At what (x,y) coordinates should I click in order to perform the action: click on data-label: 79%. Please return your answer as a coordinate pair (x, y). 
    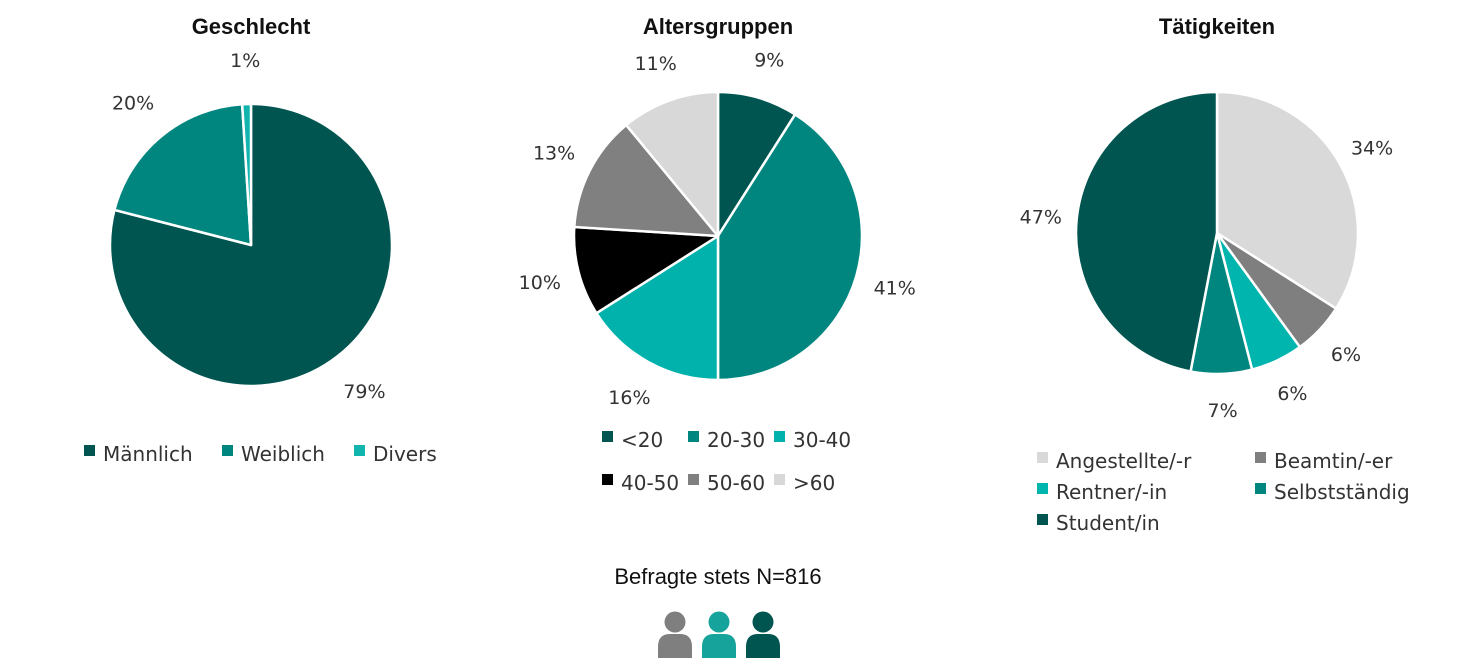
    Looking at the image, I should click on (364, 392).